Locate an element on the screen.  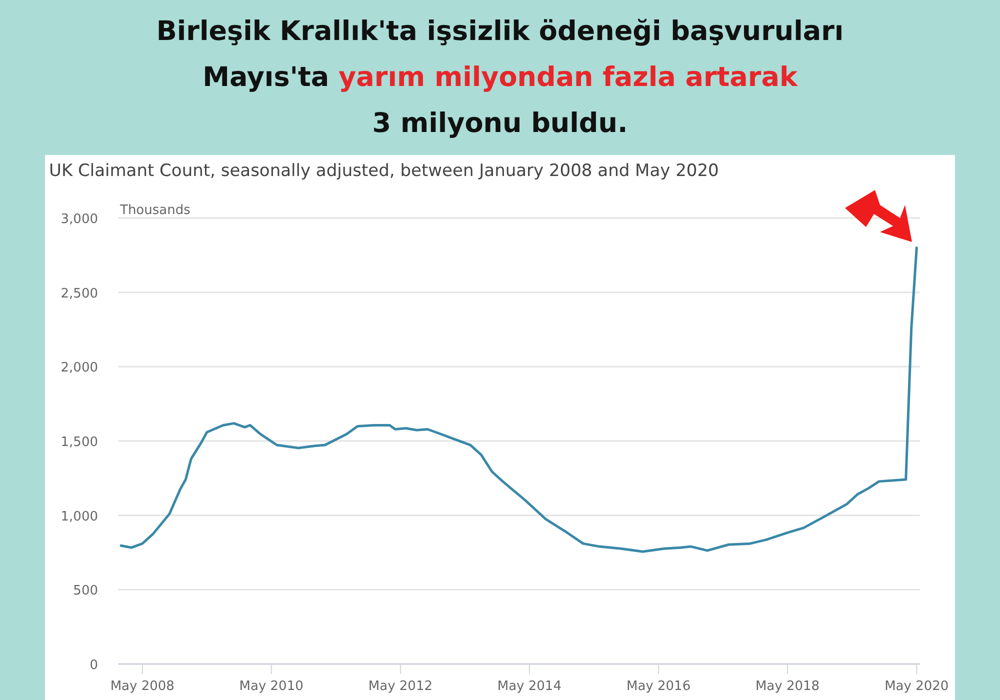
y-tick-label: 2,000 is located at coordinates (79, 368).